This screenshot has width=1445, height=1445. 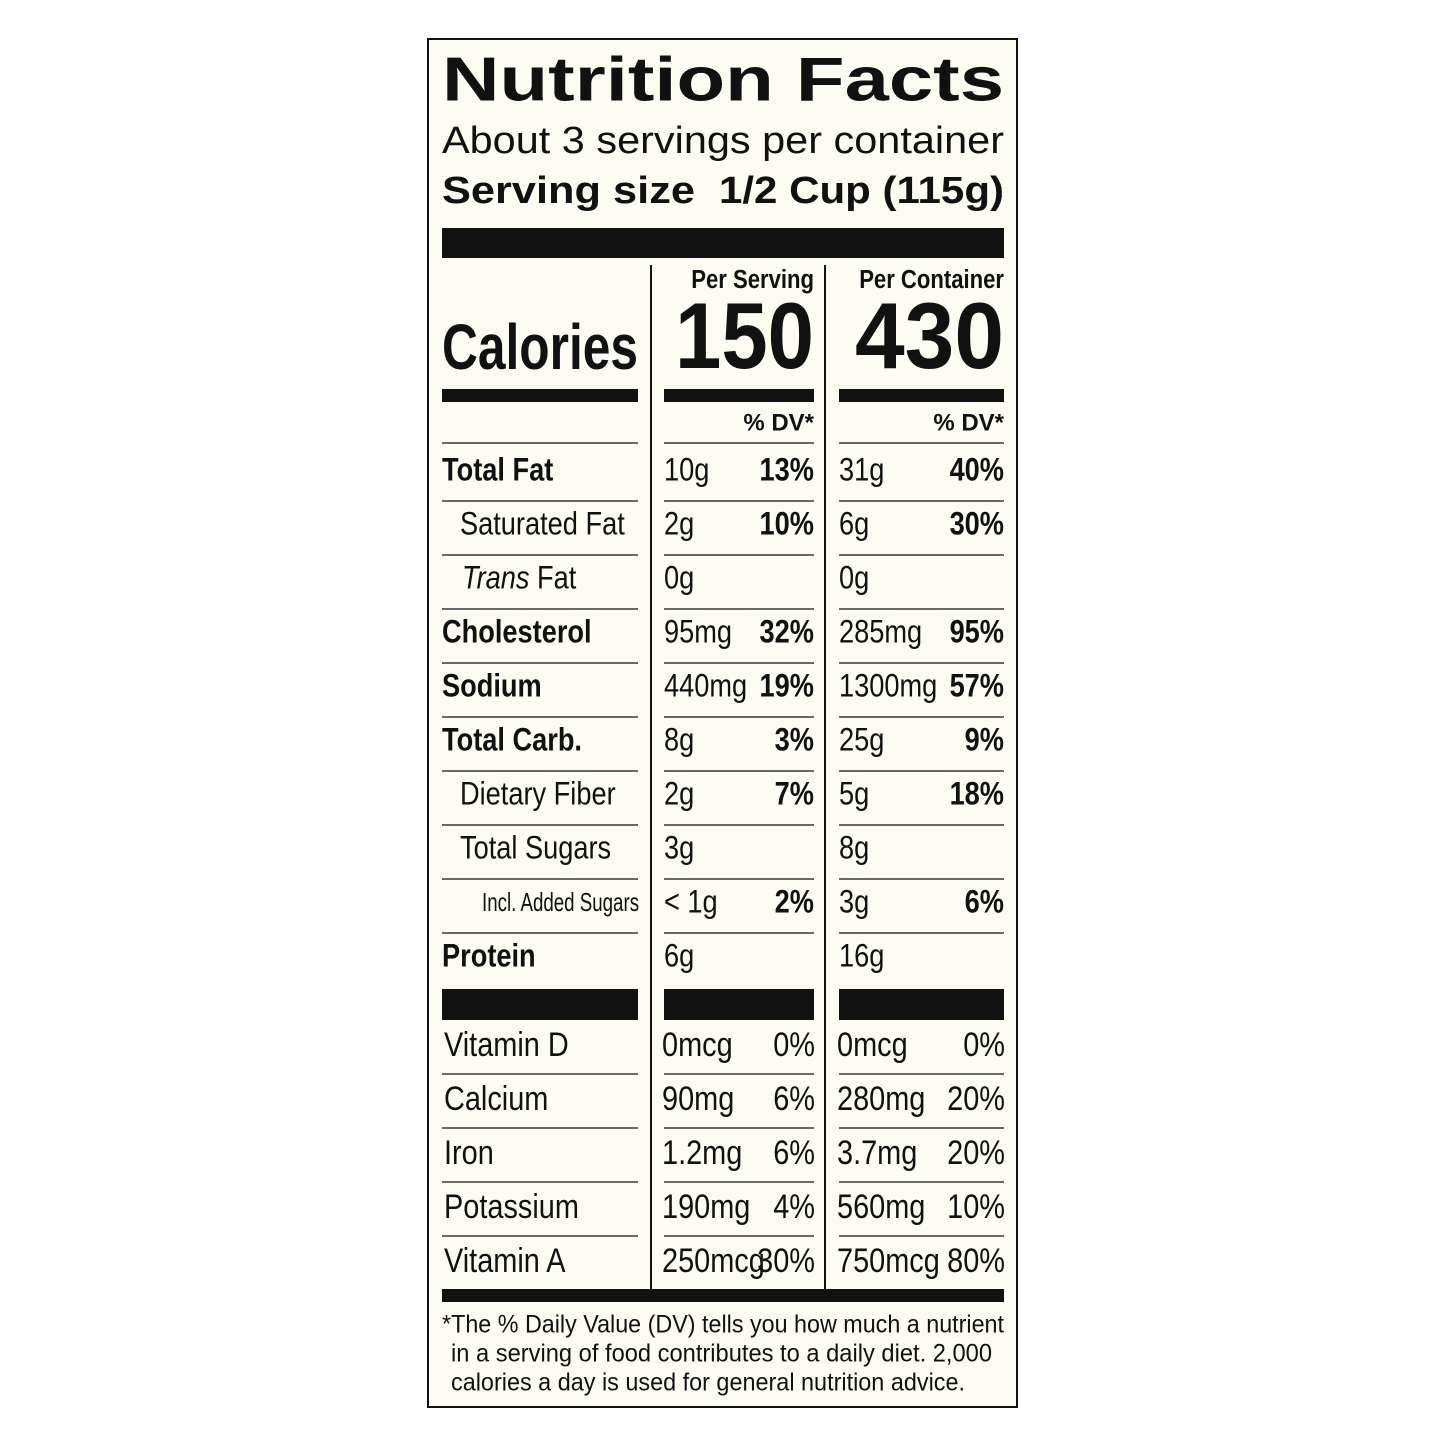 I want to click on calories-value: 150, so click(x=744, y=335).